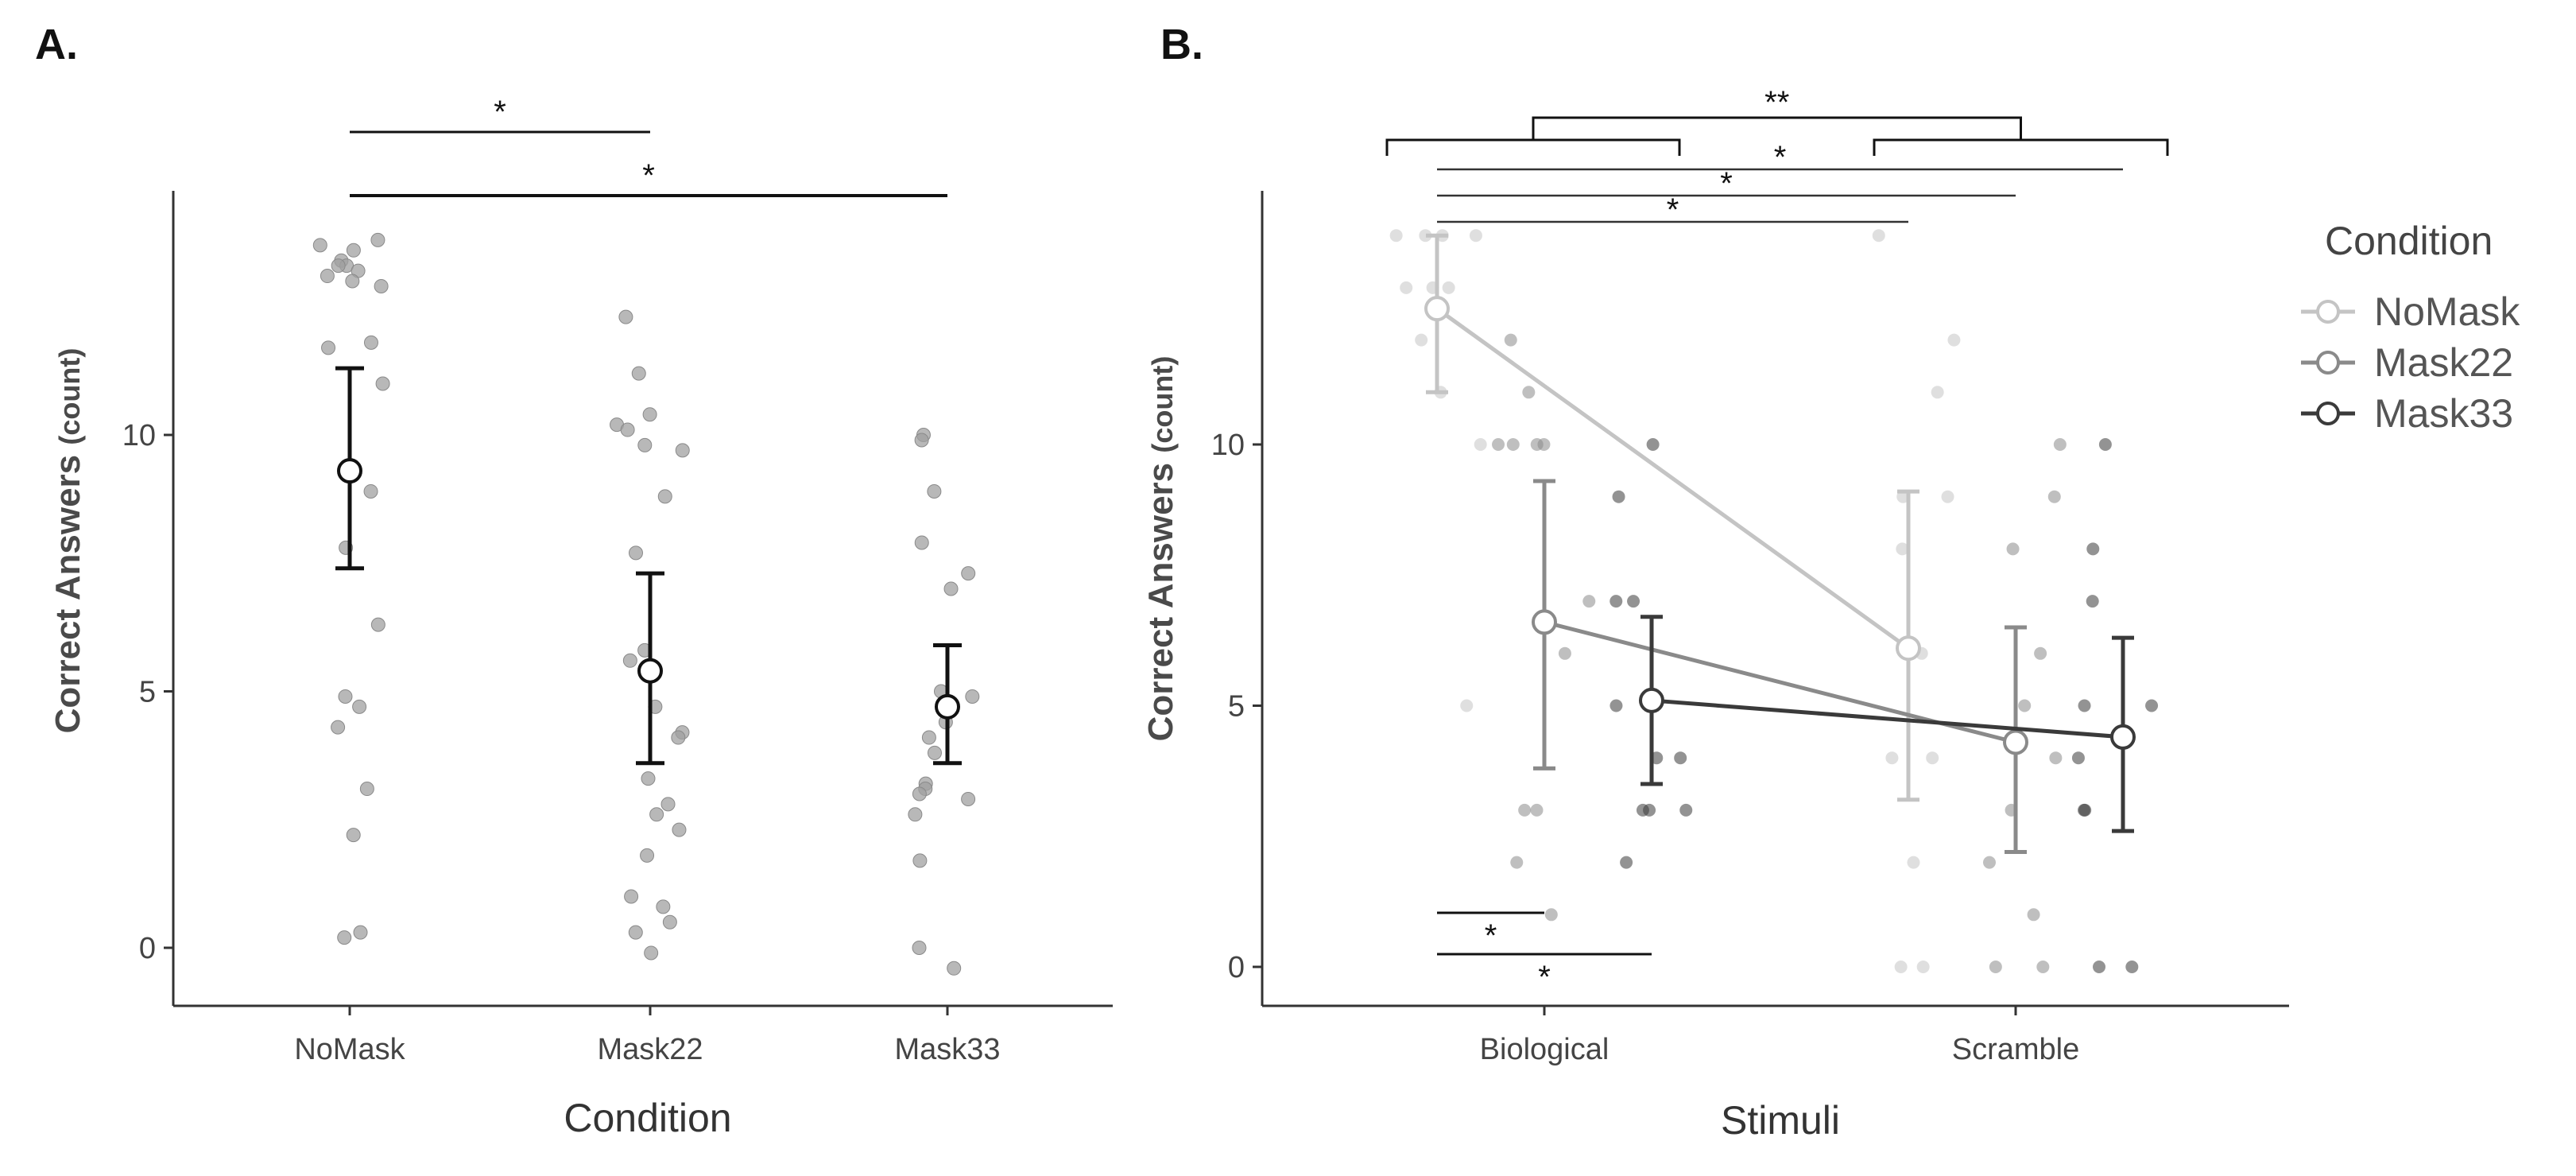 The width and height of the screenshot is (2576, 1176). I want to click on legend-swatch-marker, so click(2328, 413).